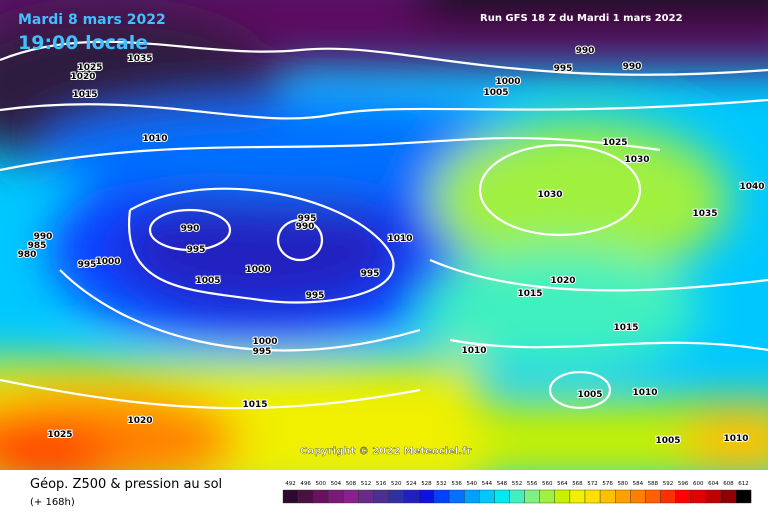  I want to click on colorbar-label: 600, so click(698, 484).